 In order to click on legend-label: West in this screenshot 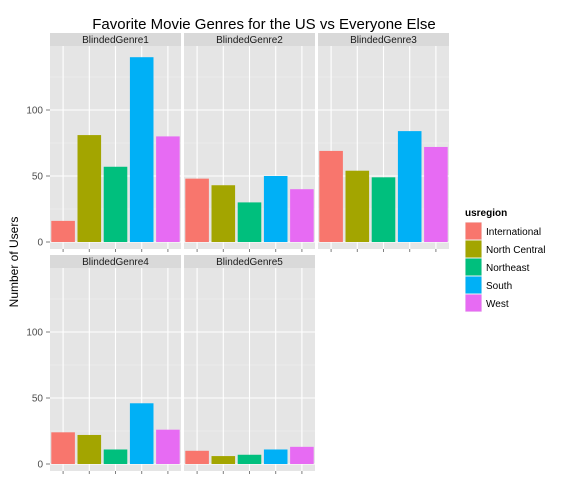, I will do `click(497, 304)`.